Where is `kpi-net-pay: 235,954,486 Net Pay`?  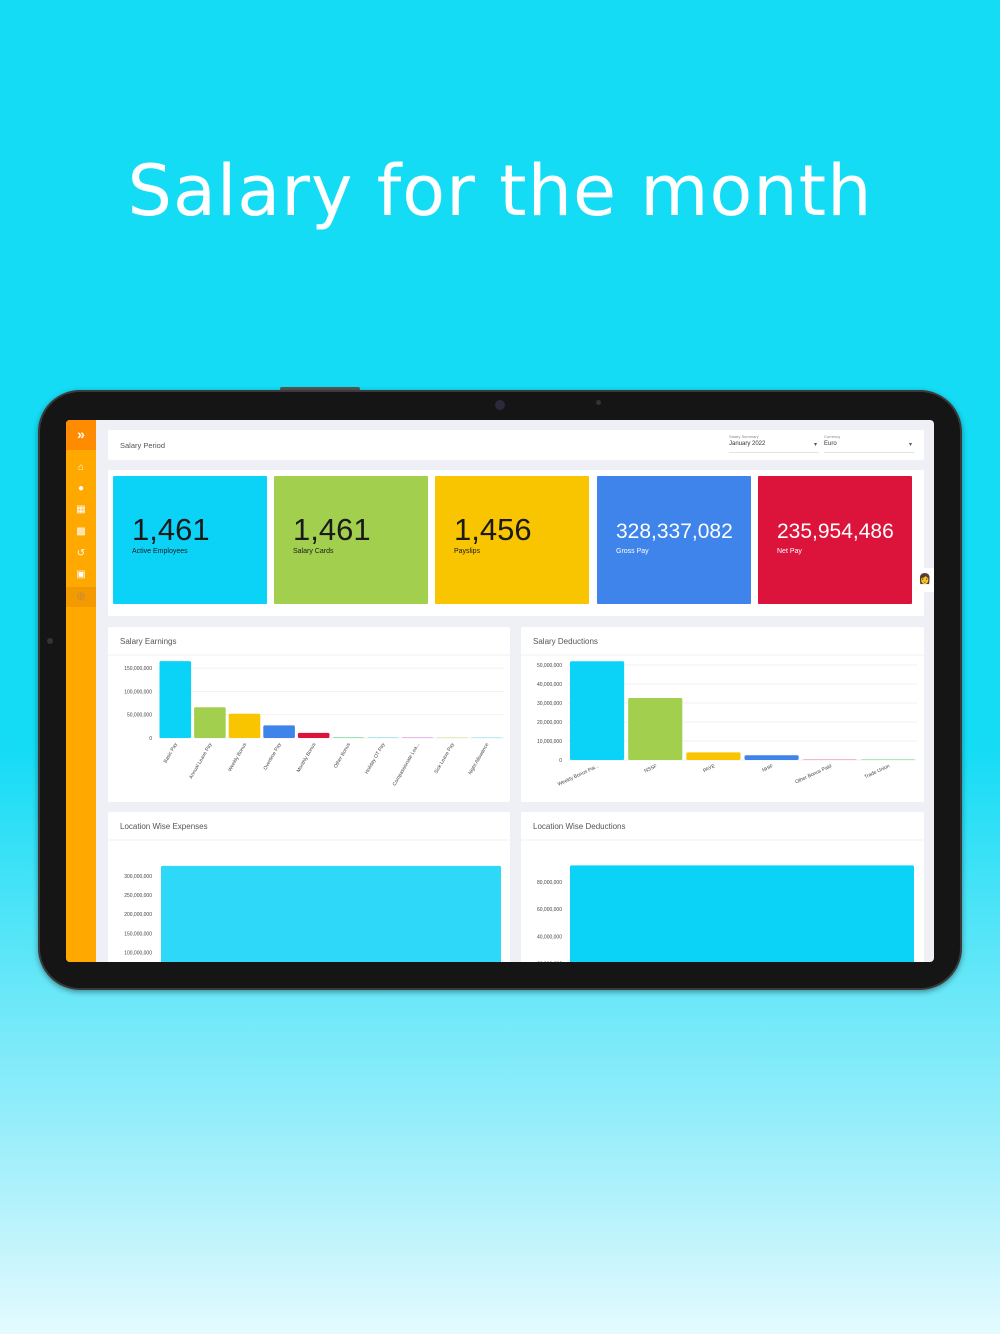
kpi-net-pay: 235,954,486 Net Pay is located at coordinates (835, 540).